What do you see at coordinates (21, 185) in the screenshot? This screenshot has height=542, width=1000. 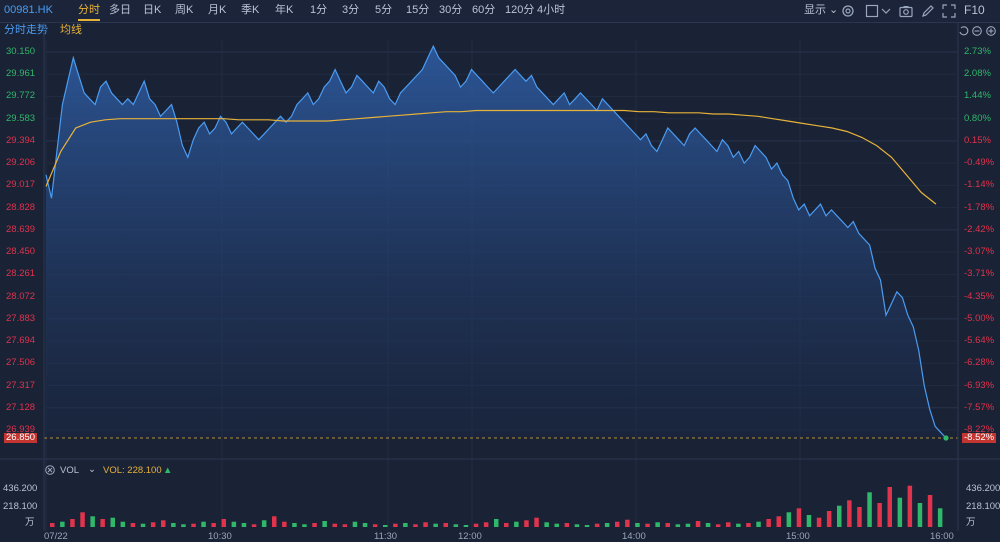 I see `price-tick-label: 29.017` at bounding box center [21, 185].